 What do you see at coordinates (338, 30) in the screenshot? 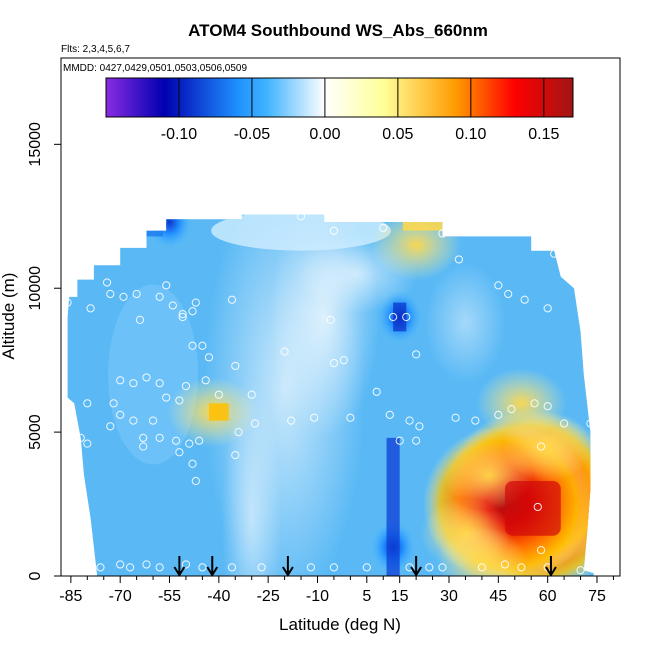
I see `chart-title: ATOM4 Southbound WS_Abs_660nm` at bounding box center [338, 30].